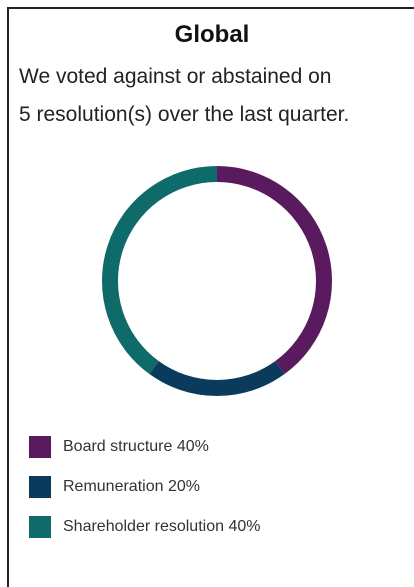 The width and height of the screenshot is (414, 587). I want to click on legend-label-shareholder-resolution: Shareholder resolution 40%, so click(162, 526).